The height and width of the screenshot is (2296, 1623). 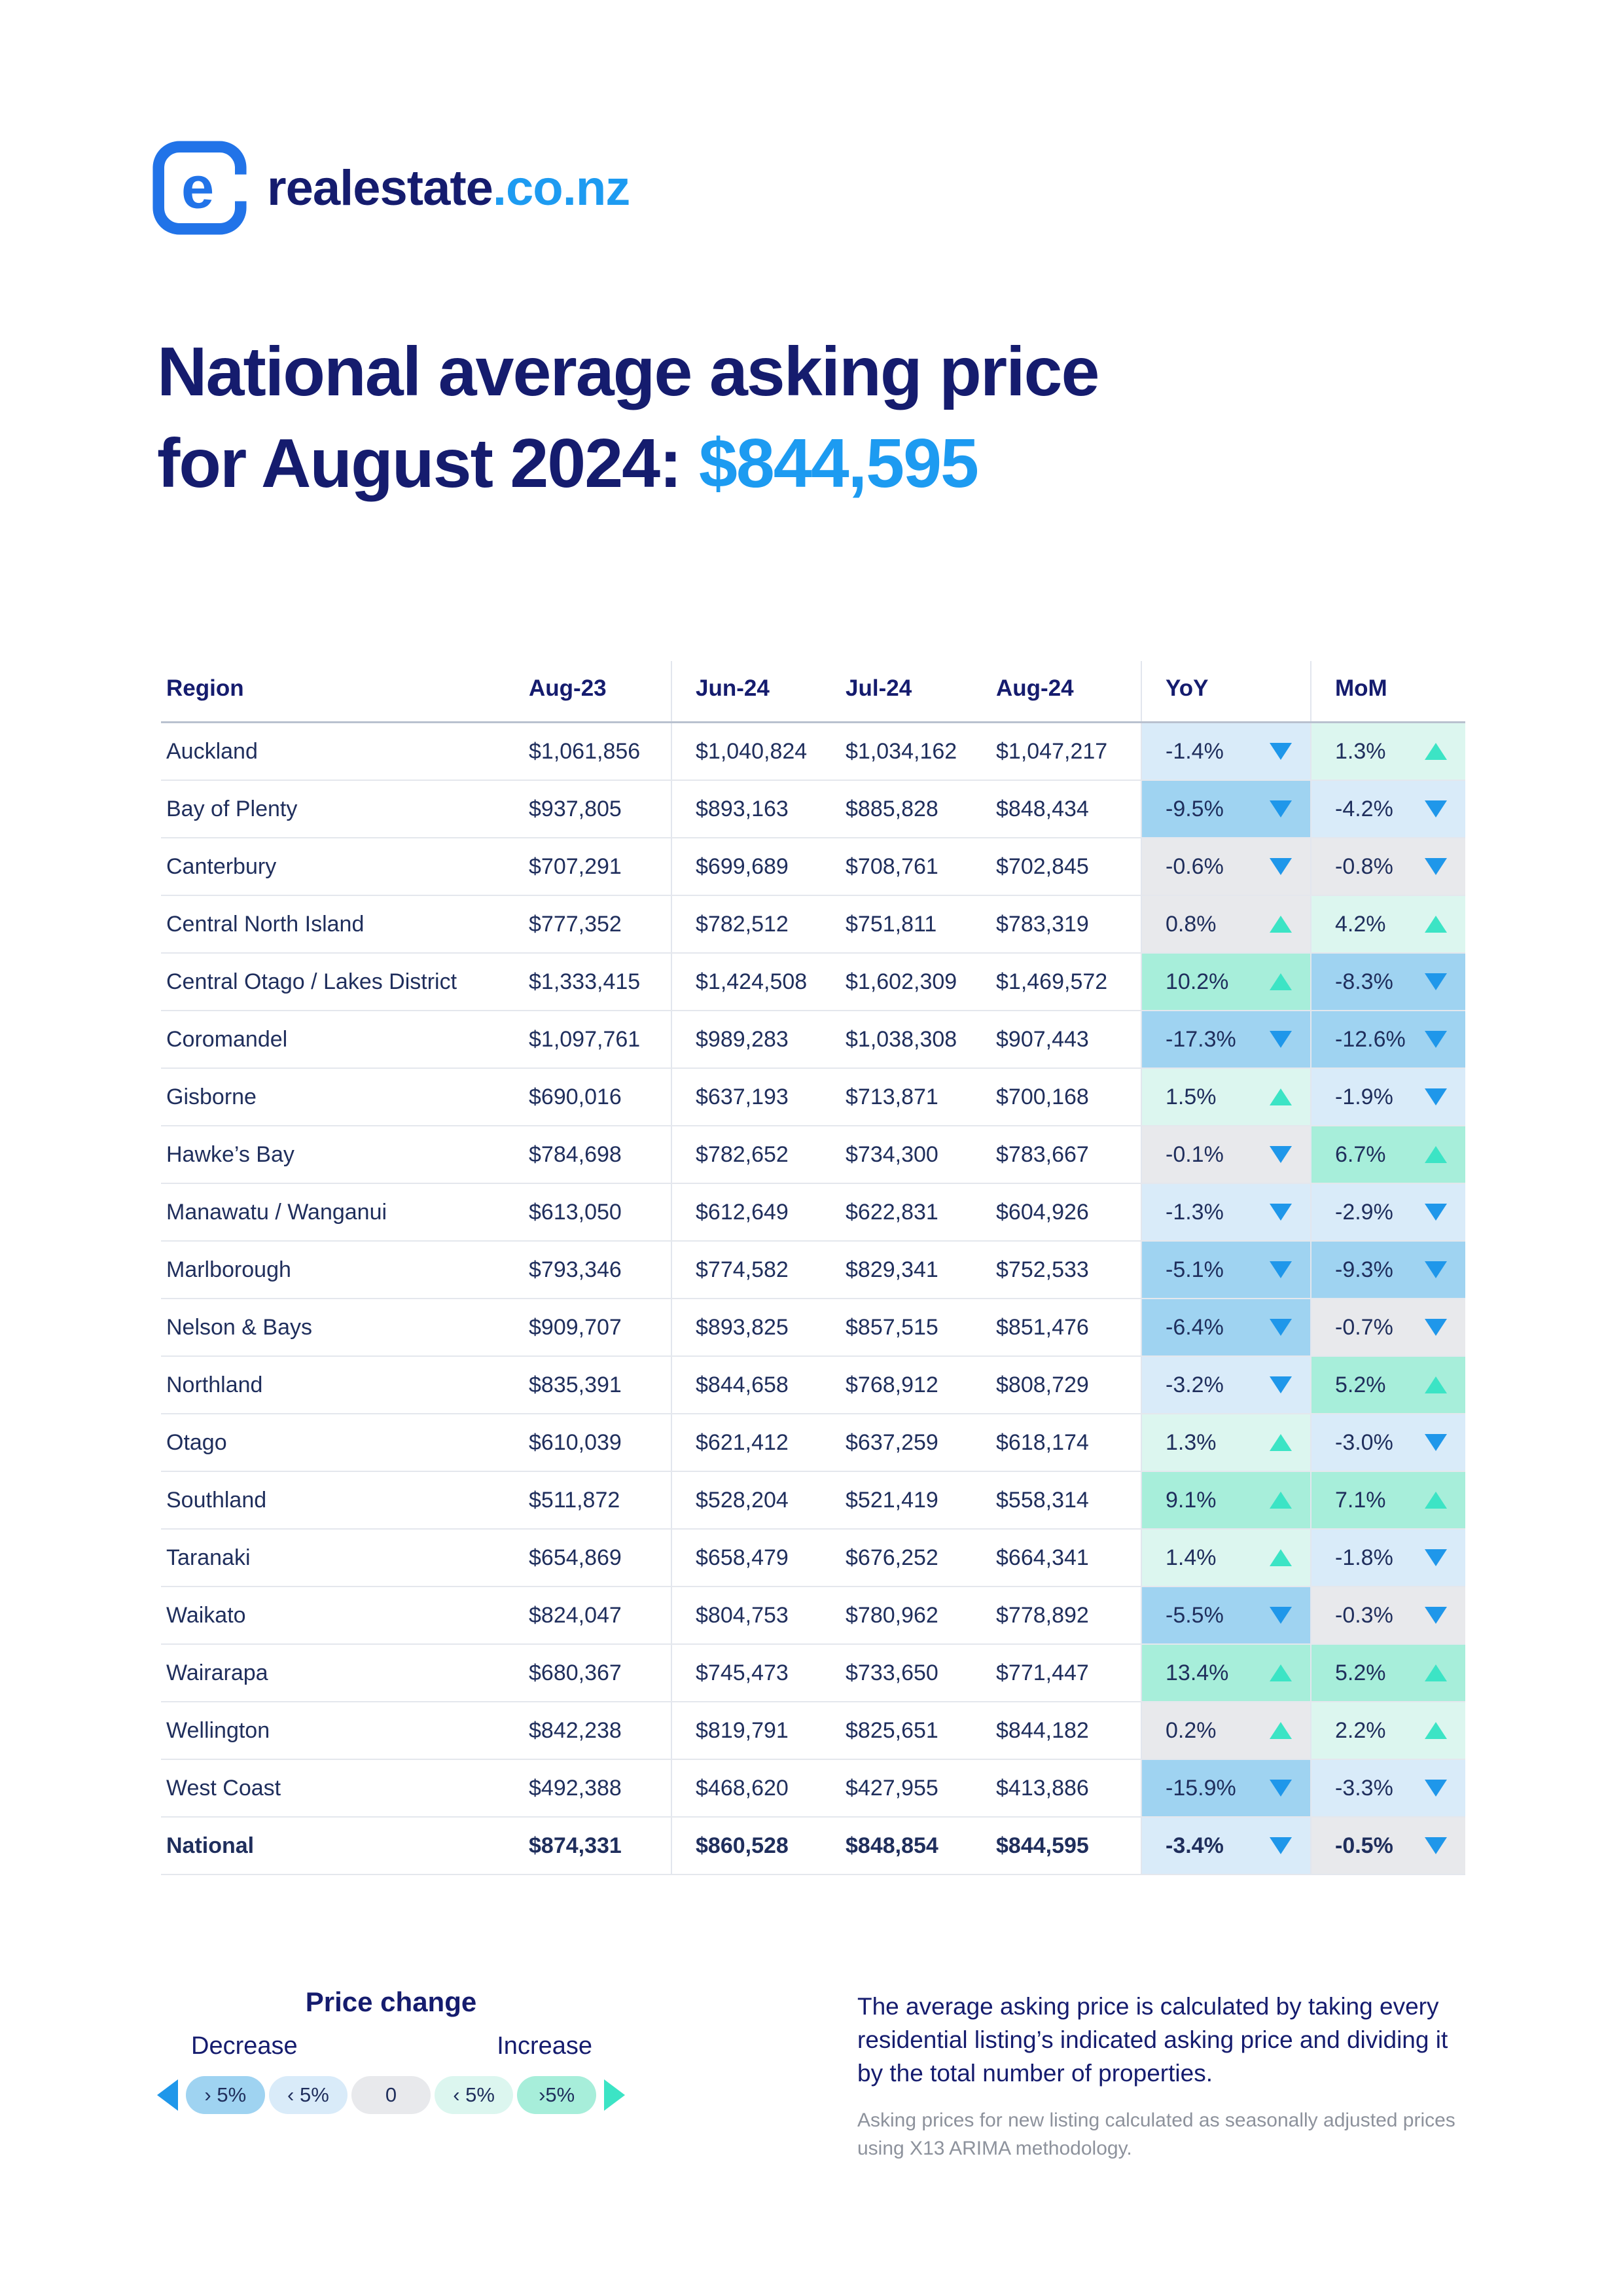 I want to click on yoy-cell: -0.1%, so click(x=1226, y=1155).